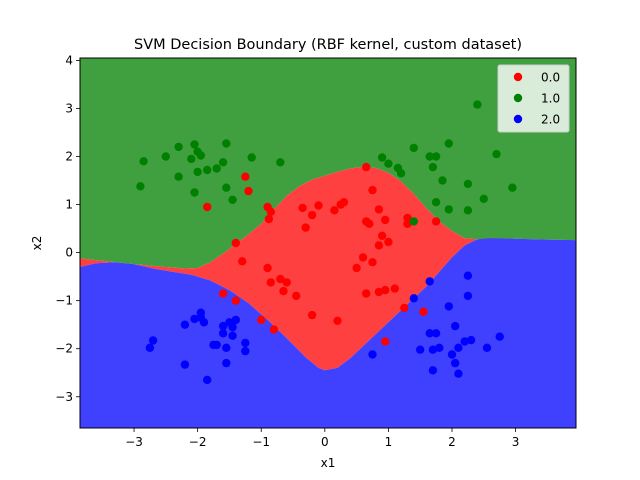 This screenshot has height=480, width=640. Describe the element at coordinates (69, 157) in the screenshot. I see `y-tick-label: 2` at that location.